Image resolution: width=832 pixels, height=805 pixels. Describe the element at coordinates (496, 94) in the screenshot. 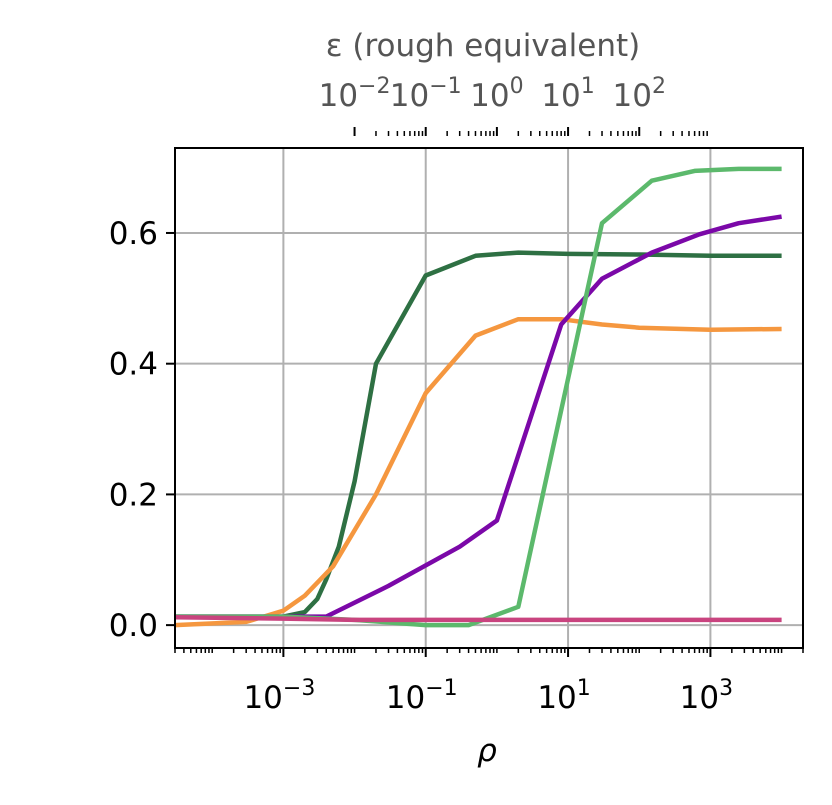

I see `top-tick-label: 10⁰` at that location.